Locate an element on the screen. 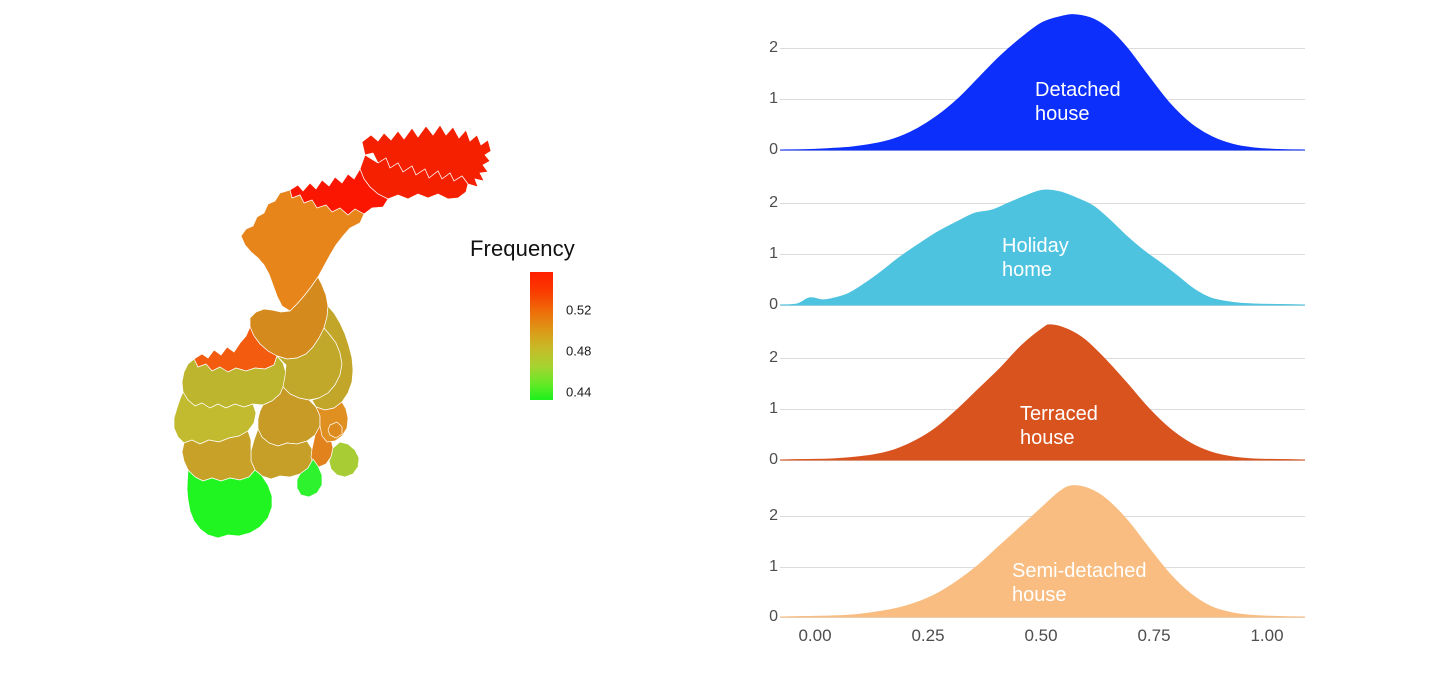 This screenshot has height=682, width=1445. facet-plot-area-3: Terraced house is located at coordinates (1074, 390).